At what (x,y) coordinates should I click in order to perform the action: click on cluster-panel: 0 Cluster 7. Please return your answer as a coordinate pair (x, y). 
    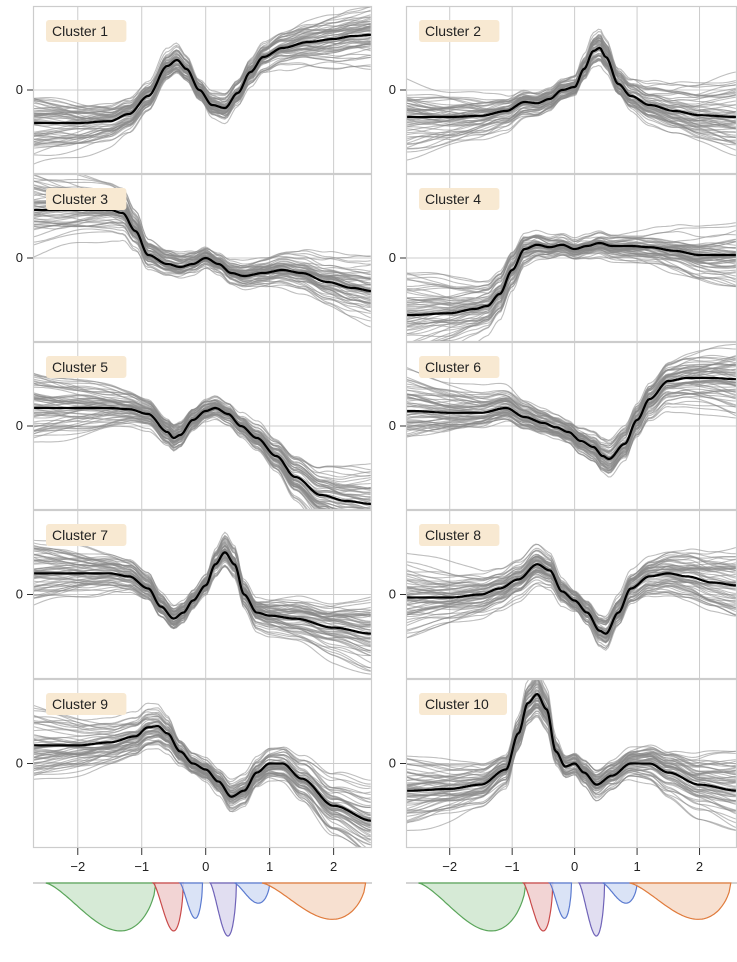
    Looking at the image, I should click on (194, 594).